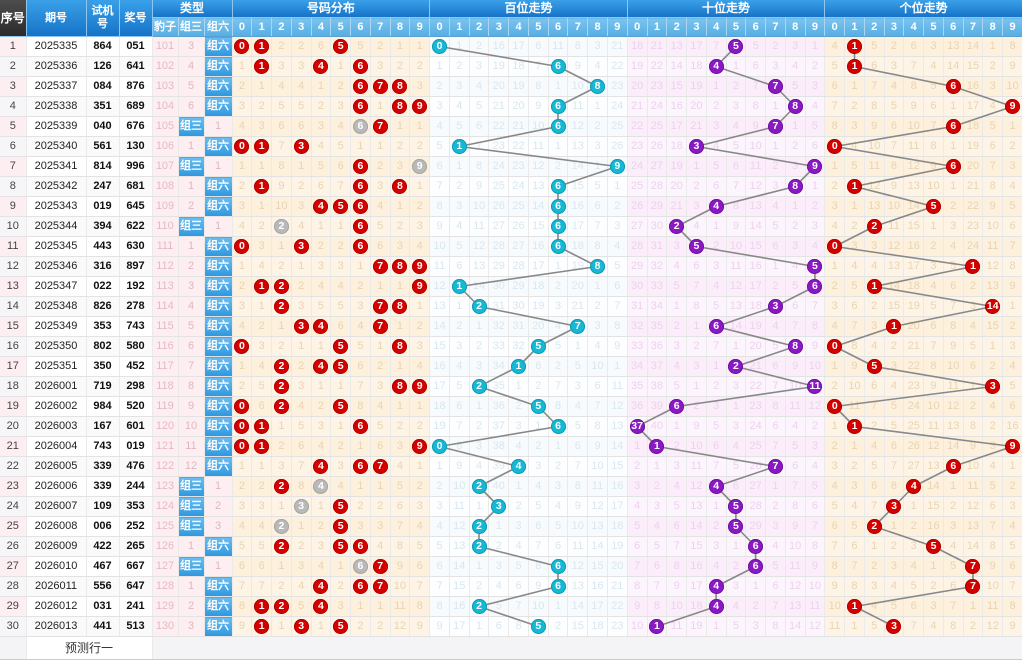 The height and width of the screenshot is (664, 1022). Describe the element at coordinates (696, 606) in the screenshot. I see `cell-shi: 18` at that location.